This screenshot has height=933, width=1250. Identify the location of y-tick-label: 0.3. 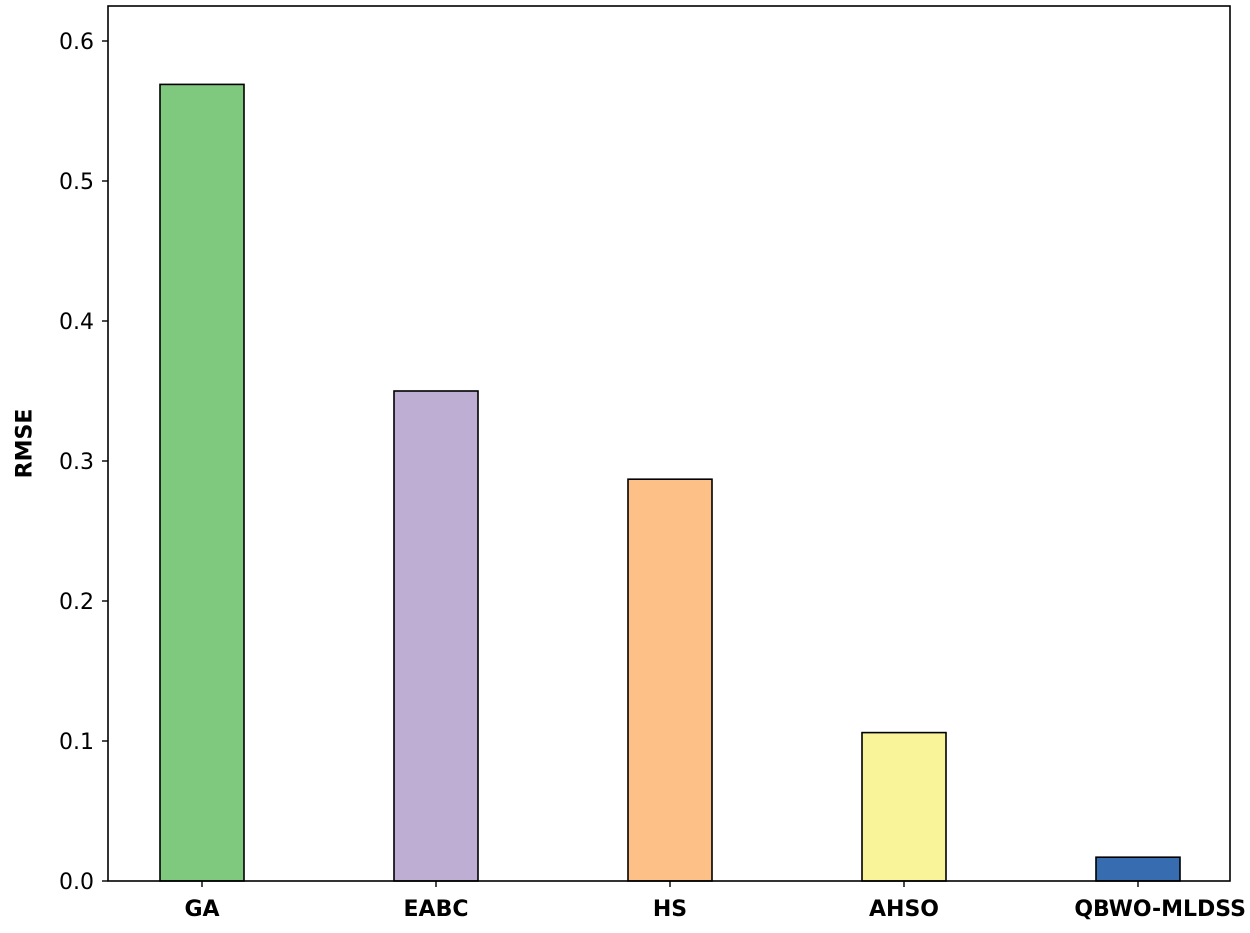
(76, 462).